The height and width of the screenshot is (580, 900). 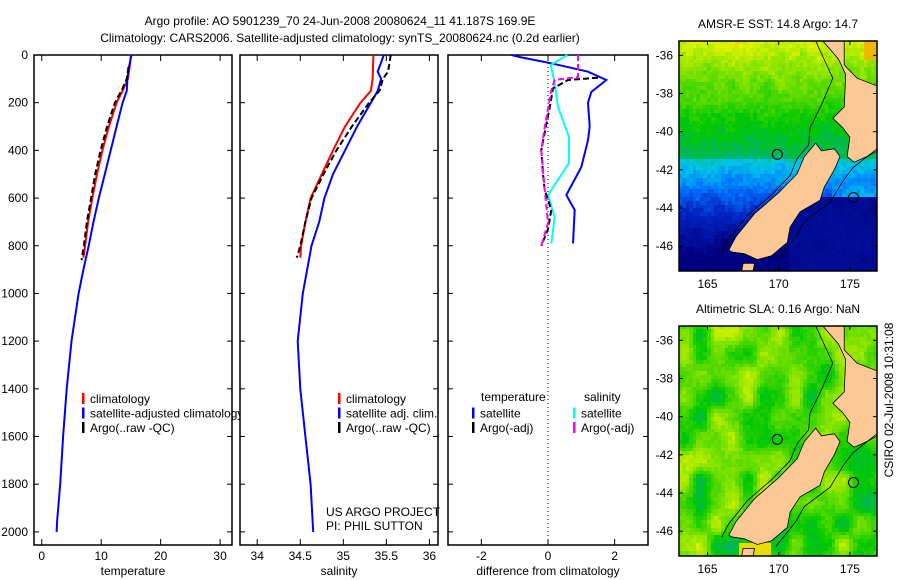 What do you see at coordinates (339, 571) in the screenshot?
I see `x-axis-label: salinity` at bounding box center [339, 571].